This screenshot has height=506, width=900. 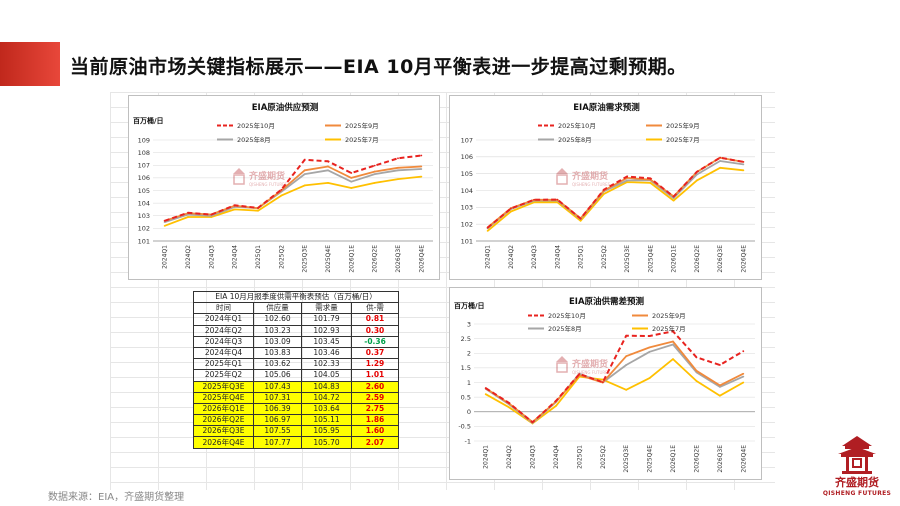 I want to click on table-row: 2024年Q4 103.83 103.46 0.37, so click(x=296, y=353).